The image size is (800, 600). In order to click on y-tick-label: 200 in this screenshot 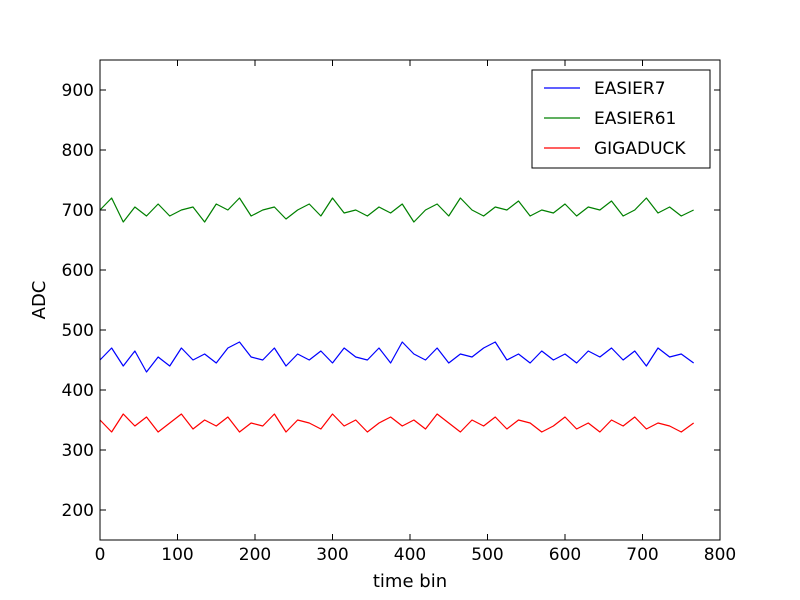, I will do `click(78, 511)`.